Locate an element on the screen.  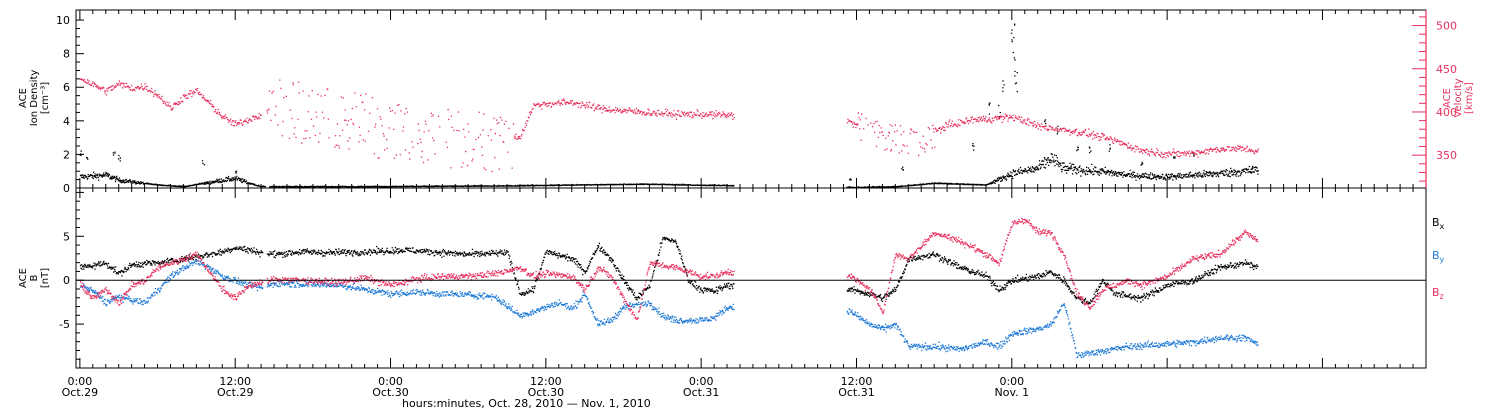
velocity-tick-label: 350 is located at coordinates (1446, 155).